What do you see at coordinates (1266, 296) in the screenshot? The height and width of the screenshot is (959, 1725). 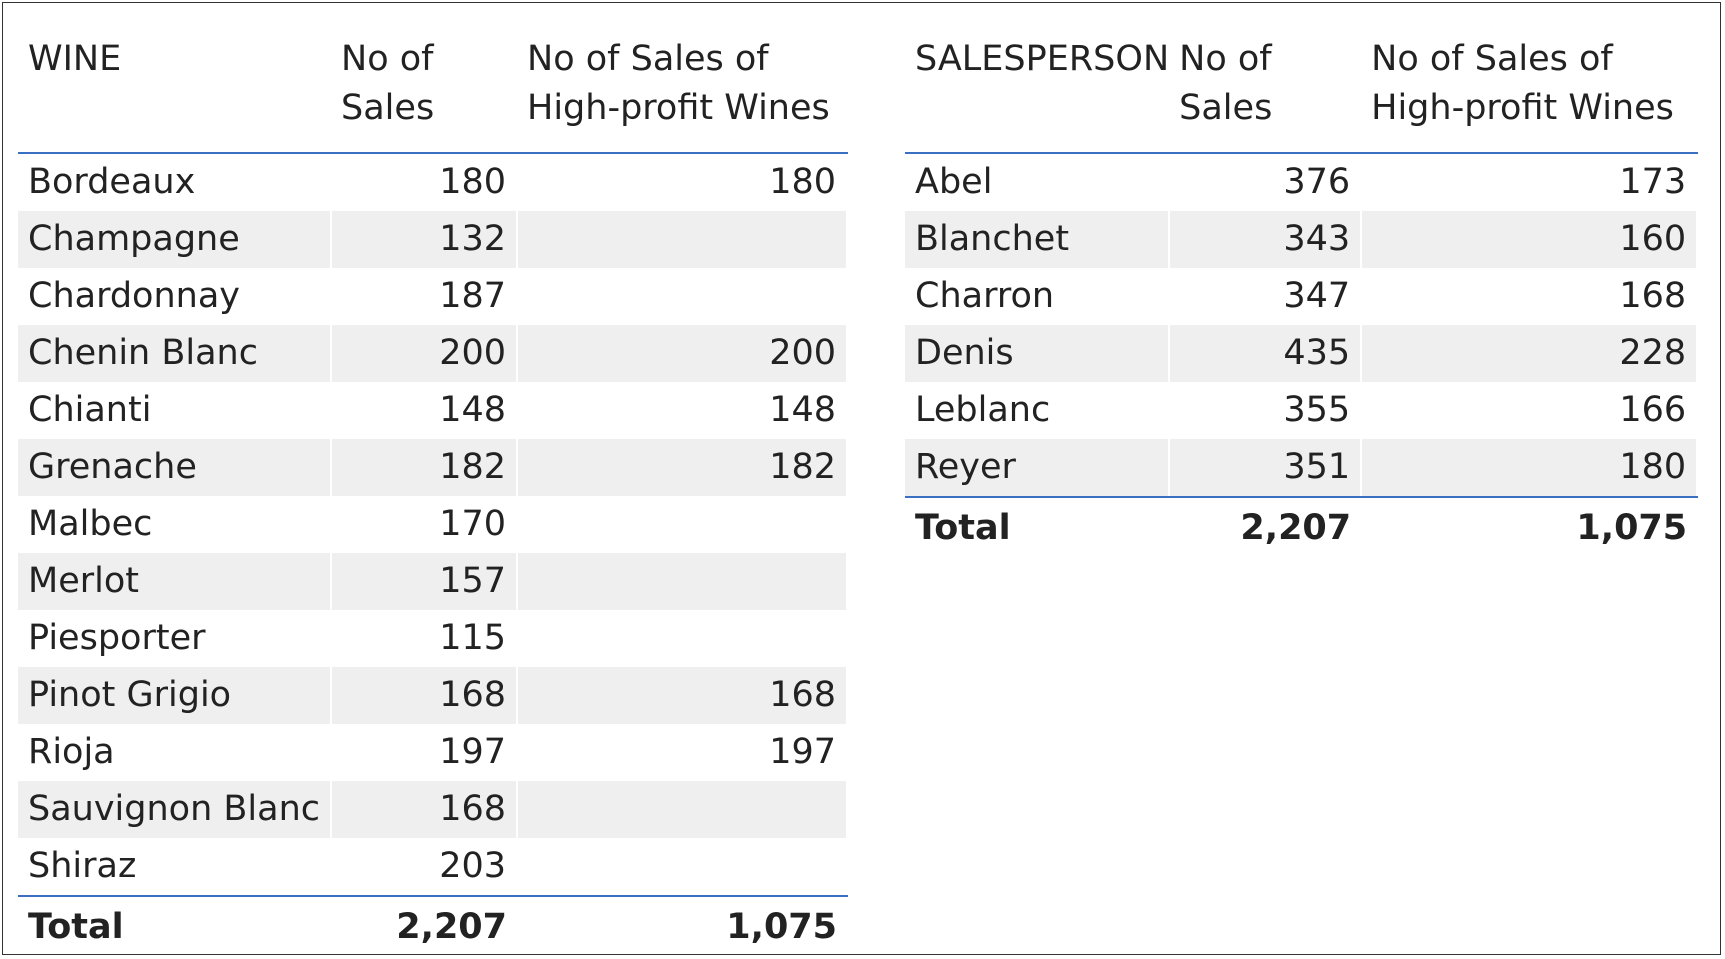 I see `row-sales-cell: 347` at bounding box center [1266, 296].